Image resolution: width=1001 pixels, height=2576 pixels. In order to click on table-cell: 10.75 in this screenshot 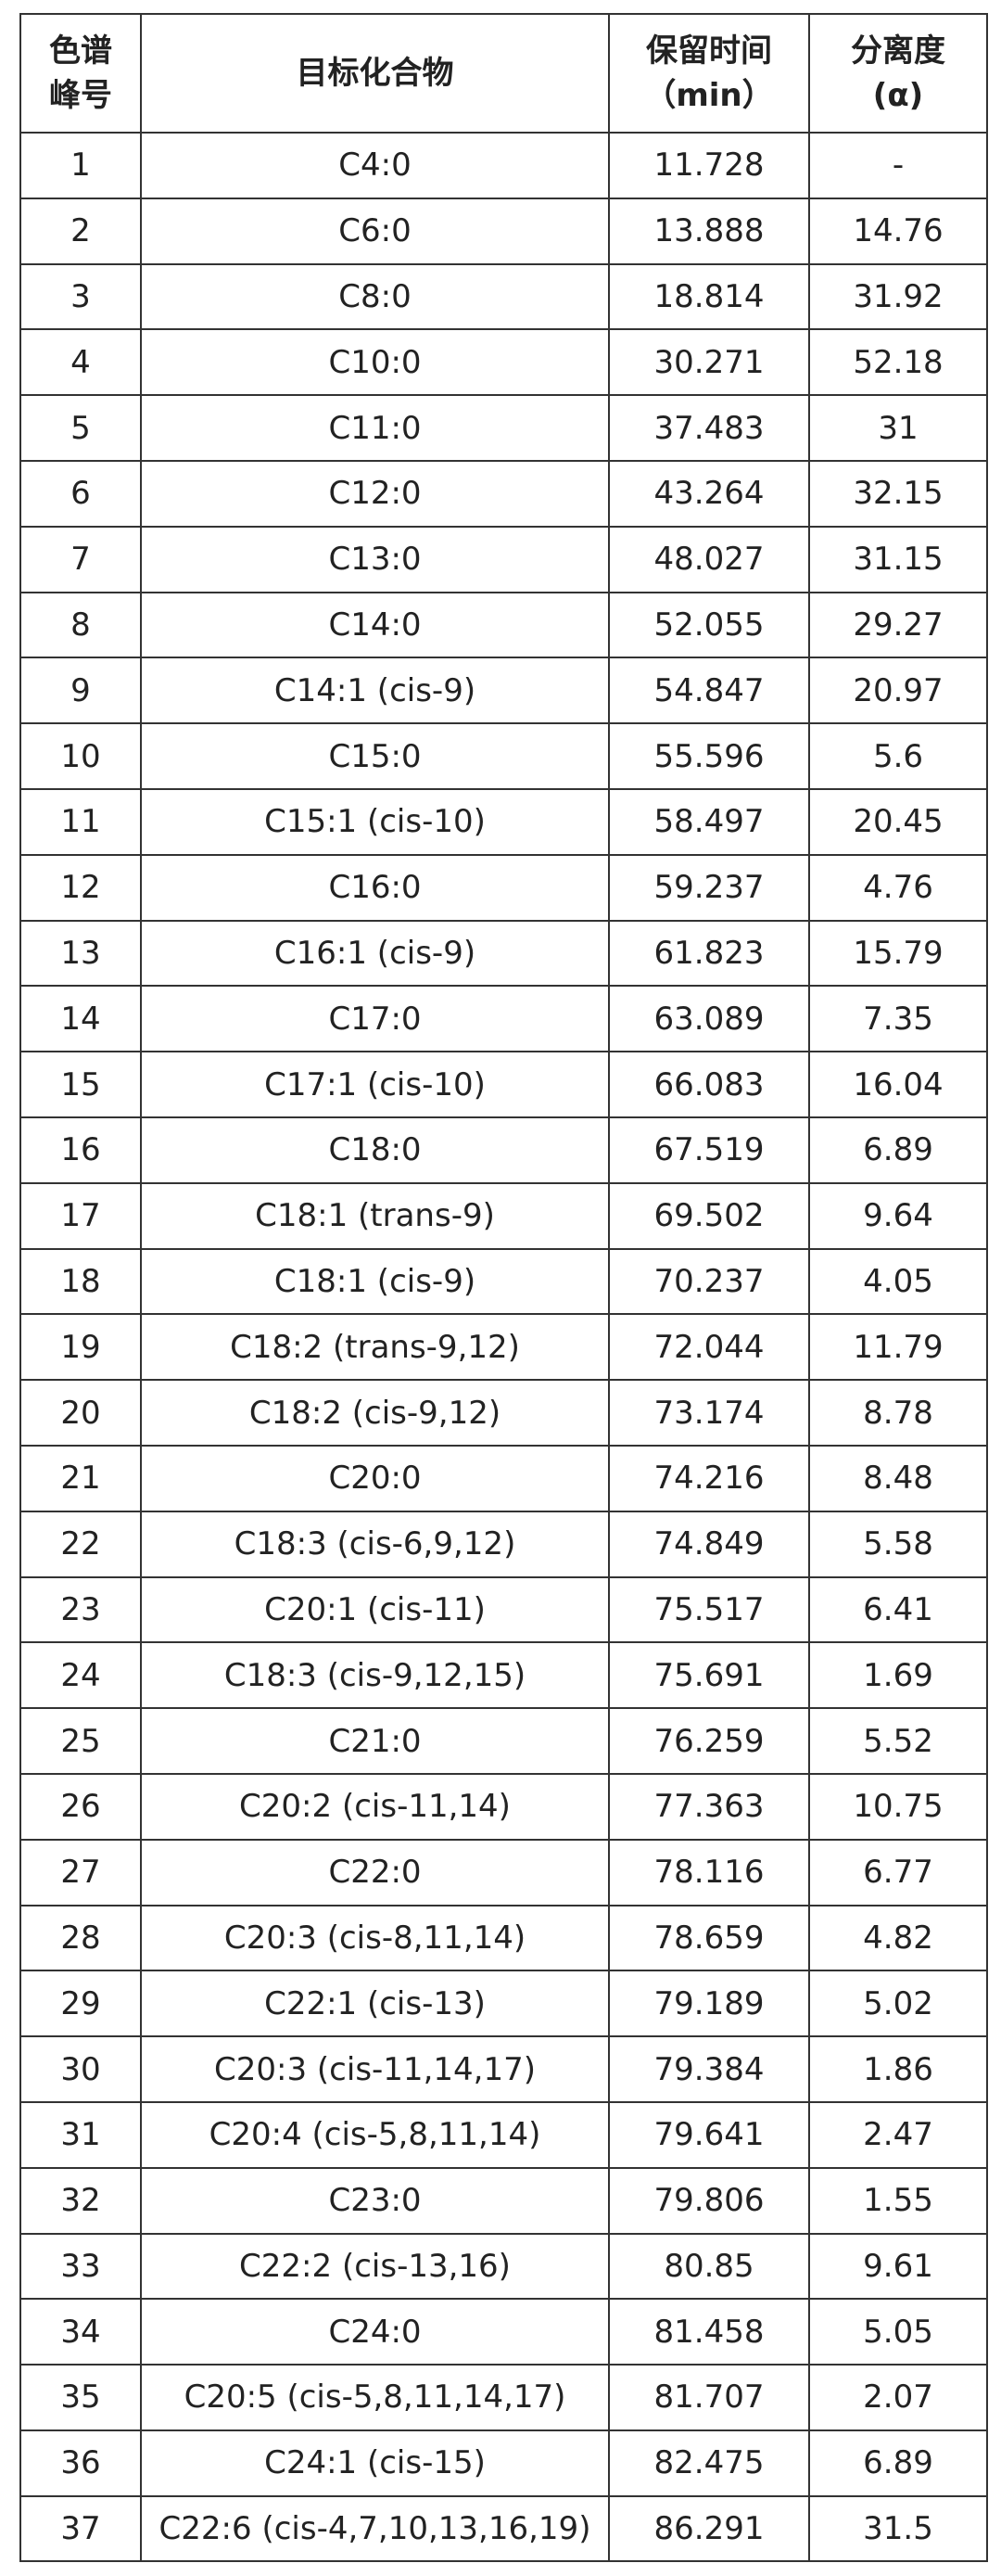, I will do `click(898, 1806)`.